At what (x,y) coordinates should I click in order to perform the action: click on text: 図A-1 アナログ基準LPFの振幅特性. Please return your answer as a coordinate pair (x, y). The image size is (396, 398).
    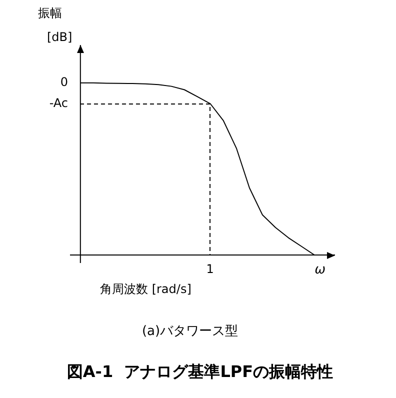
    Looking at the image, I should click on (200, 372).